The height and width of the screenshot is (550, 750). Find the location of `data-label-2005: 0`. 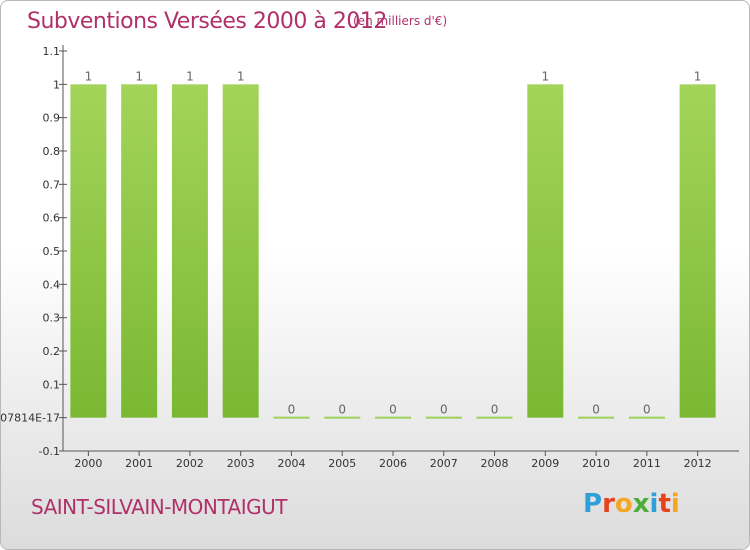

data-label-2005: 0 is located at coordinates (342, 410).